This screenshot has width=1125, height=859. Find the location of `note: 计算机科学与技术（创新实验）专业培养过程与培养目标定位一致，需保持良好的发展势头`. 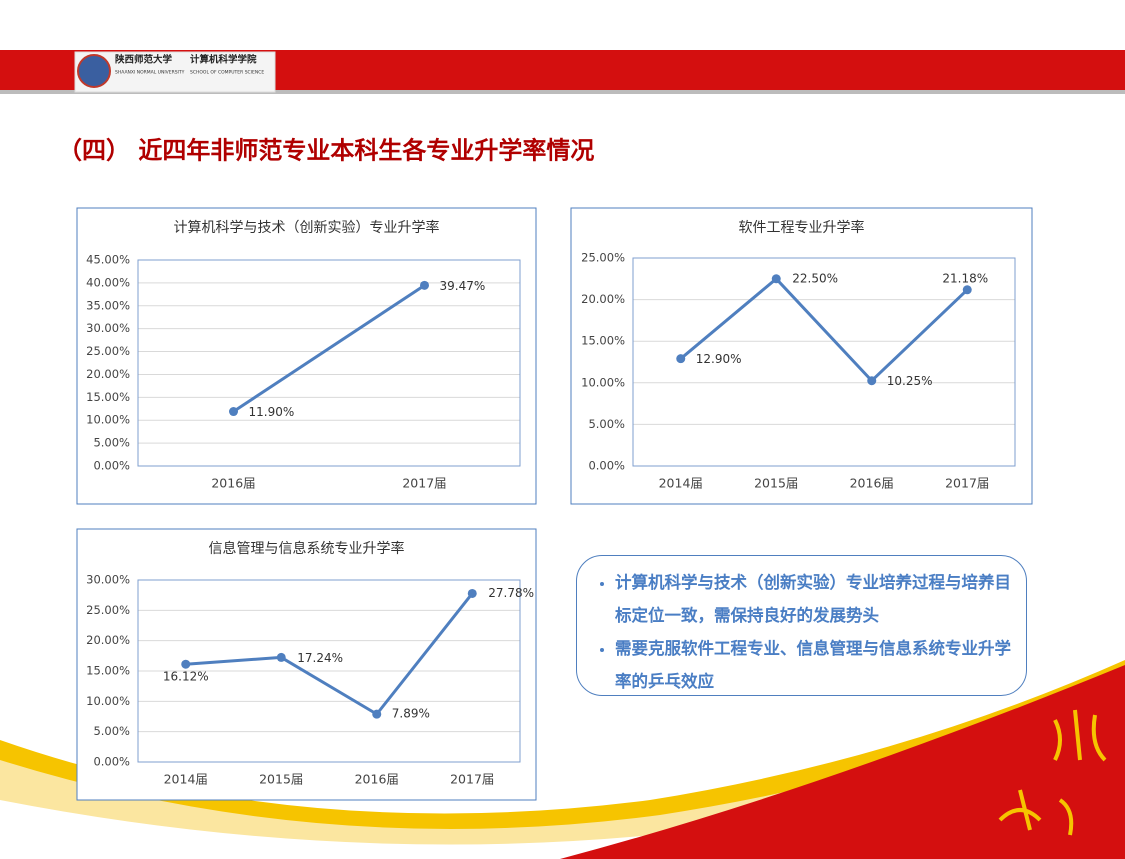

note: 计算机科学与技术（创新实验）专业培养过程与培养目标定位一致，需保持良好的发展势头 is located at coordinates (817, 599).